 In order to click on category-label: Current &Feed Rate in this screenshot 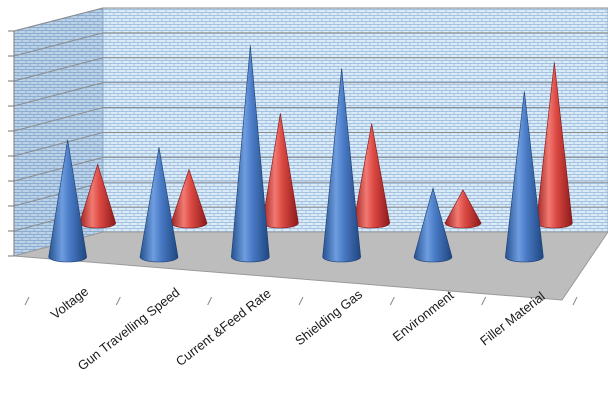, I will do `click(223, 327)`.